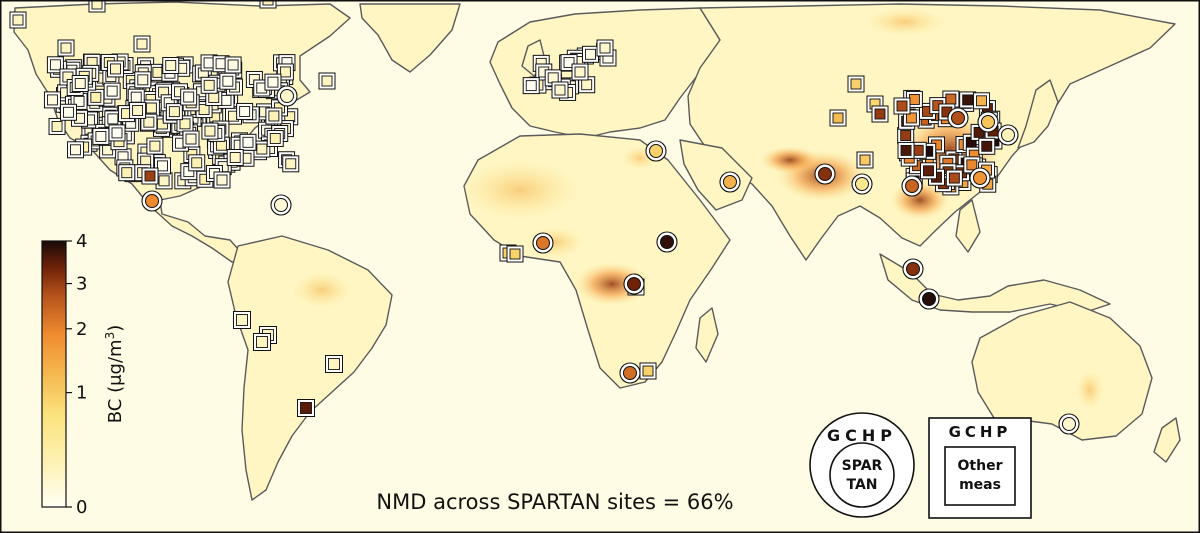 The width and height of the screenshot is (1200, 533). What do you see at coordinates (81, 507) in the screenshot?
I see `colorbar-tick-label: 0` at bounding box center [81, 507].